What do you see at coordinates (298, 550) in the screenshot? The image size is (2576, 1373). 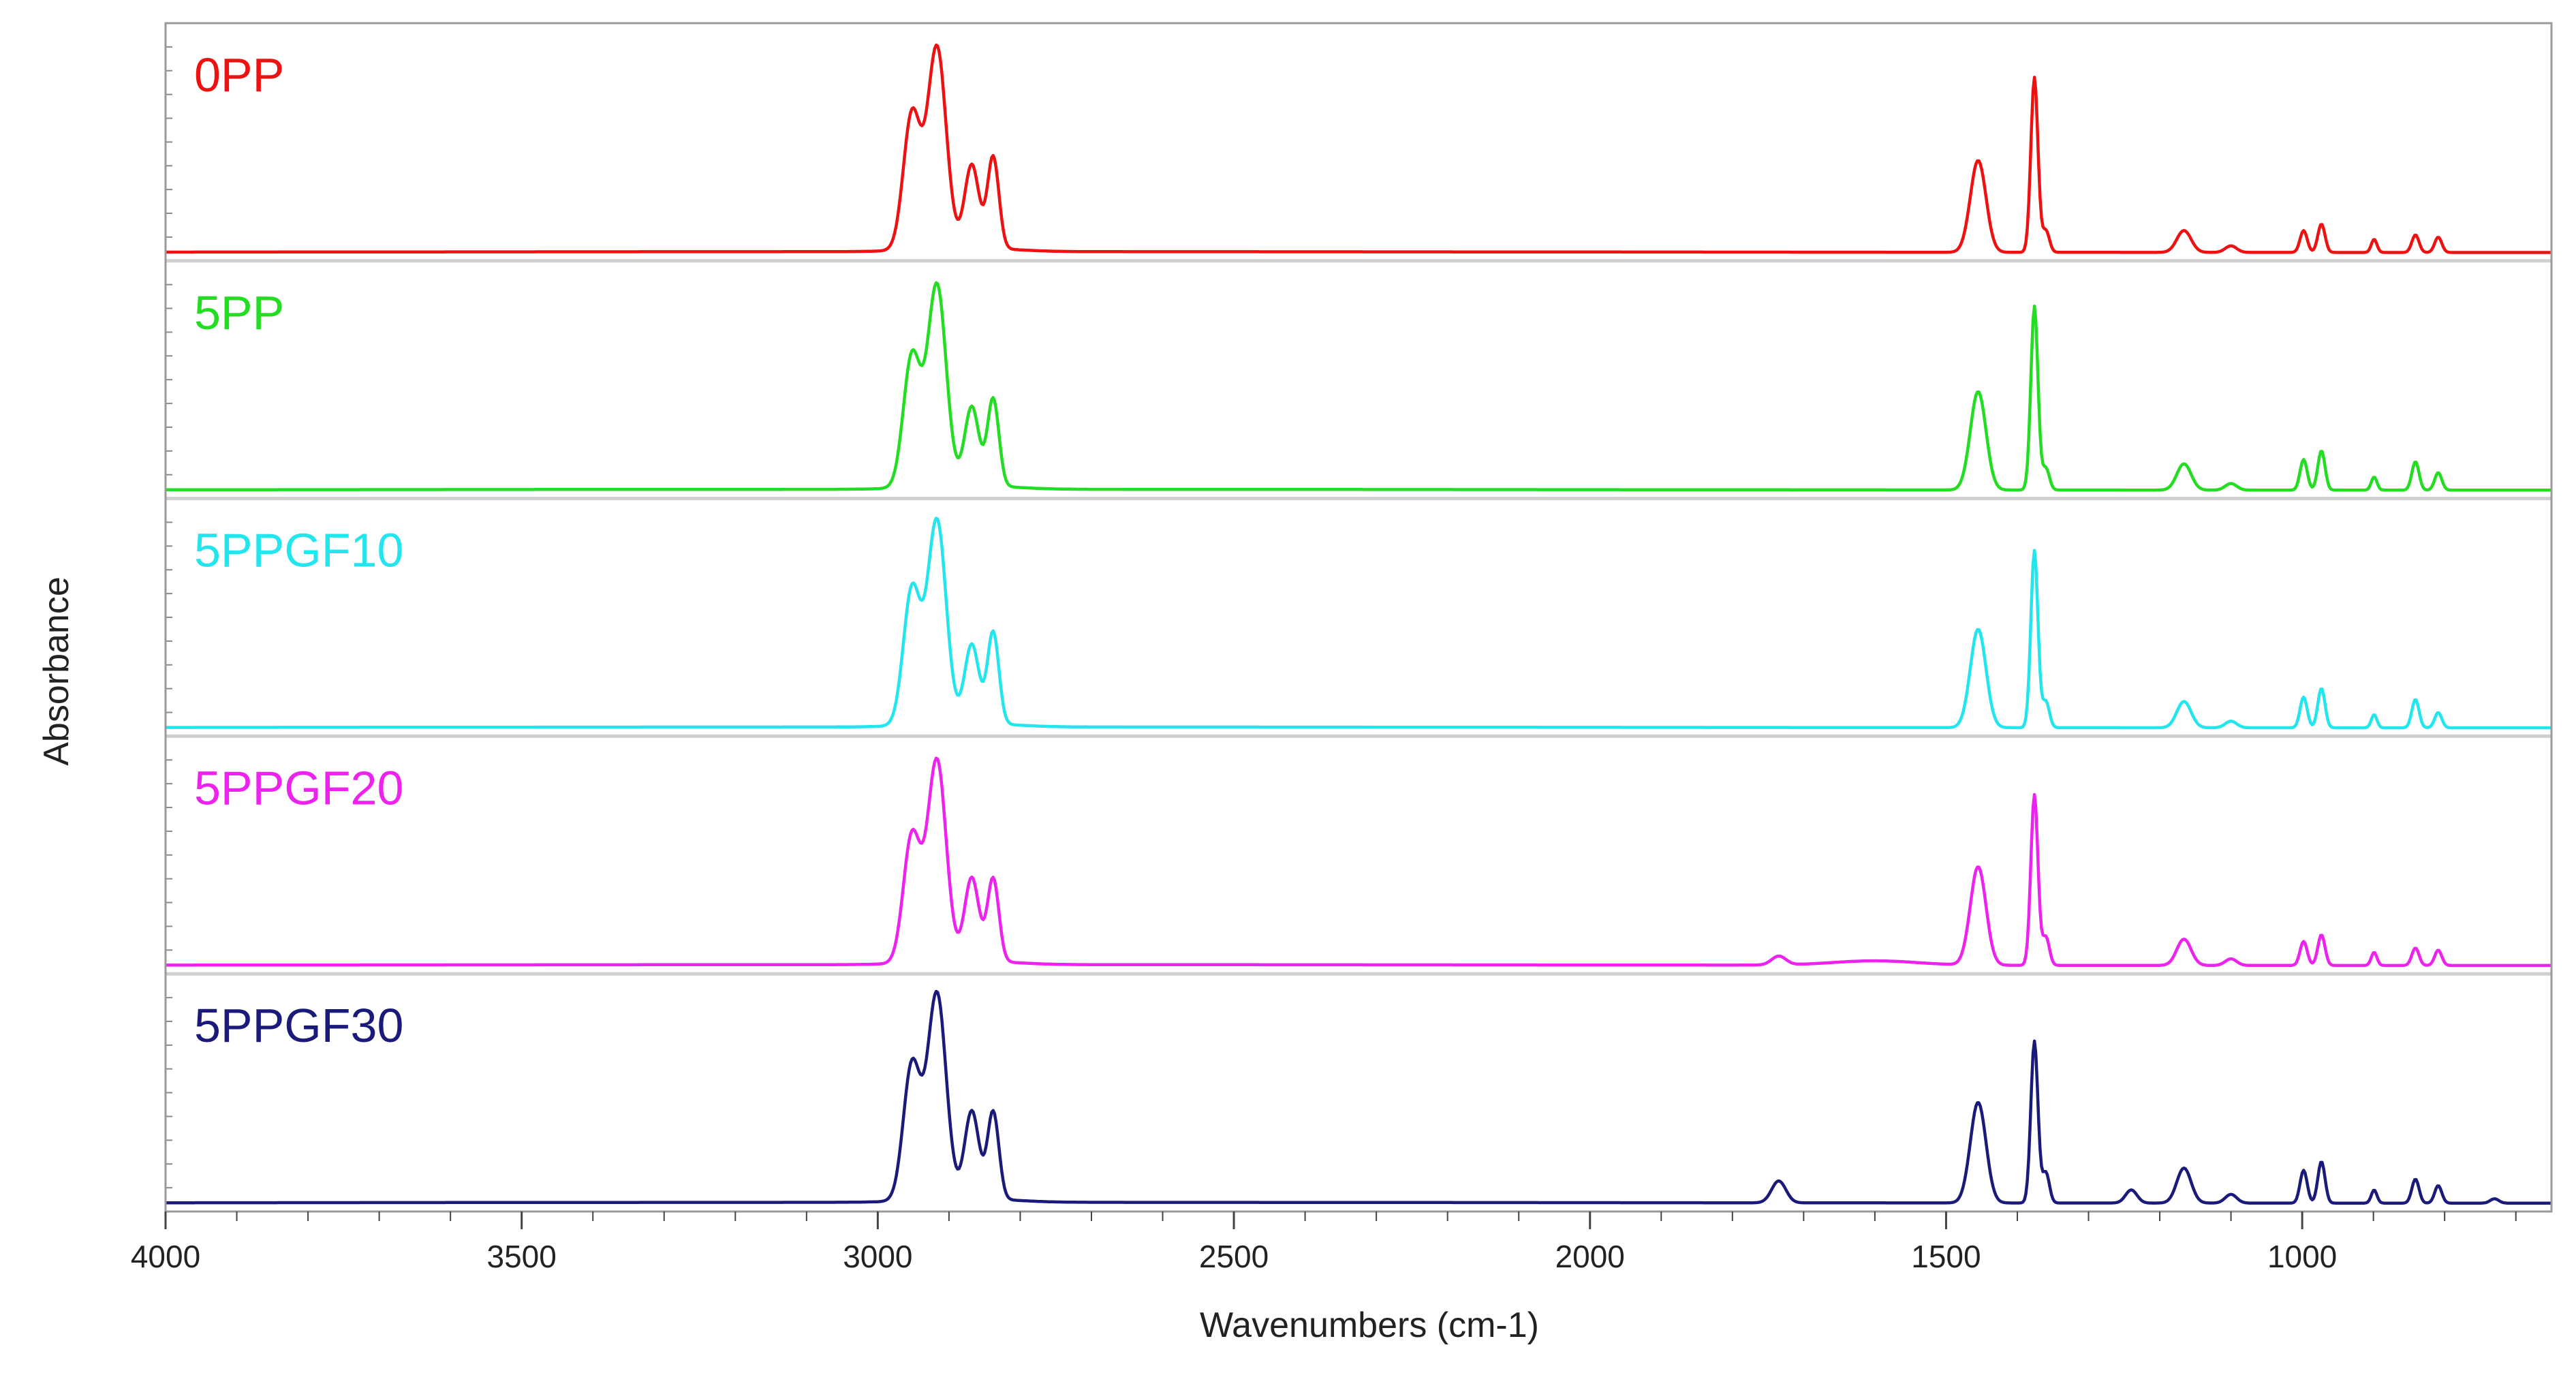 I see `series-label-5ppgf10: 5PPGF10` at bounding box center [298, 550].